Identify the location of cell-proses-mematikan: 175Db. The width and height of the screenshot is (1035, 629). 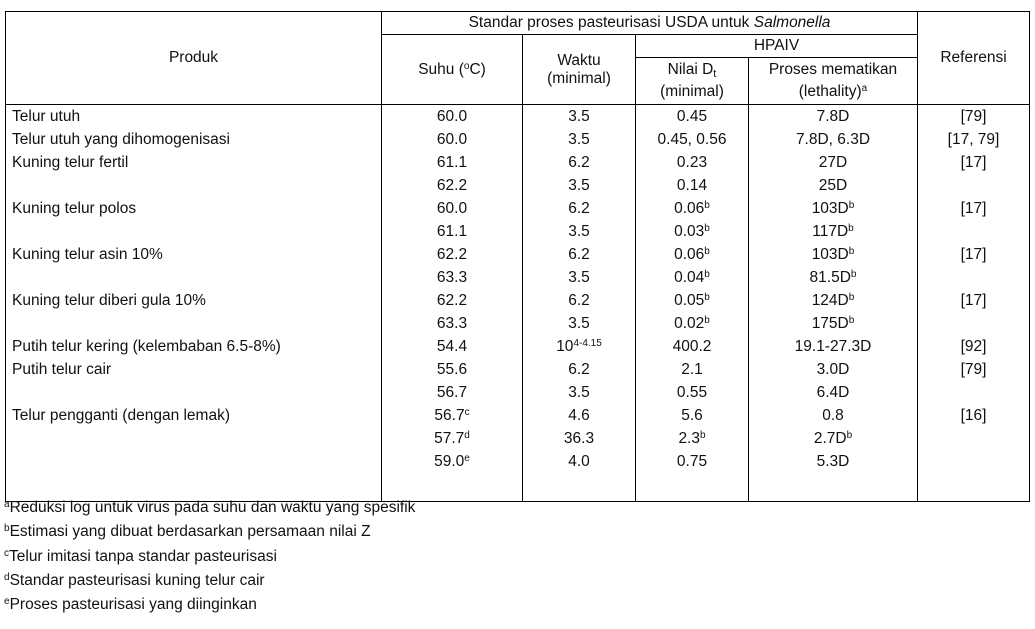
(833, 323).